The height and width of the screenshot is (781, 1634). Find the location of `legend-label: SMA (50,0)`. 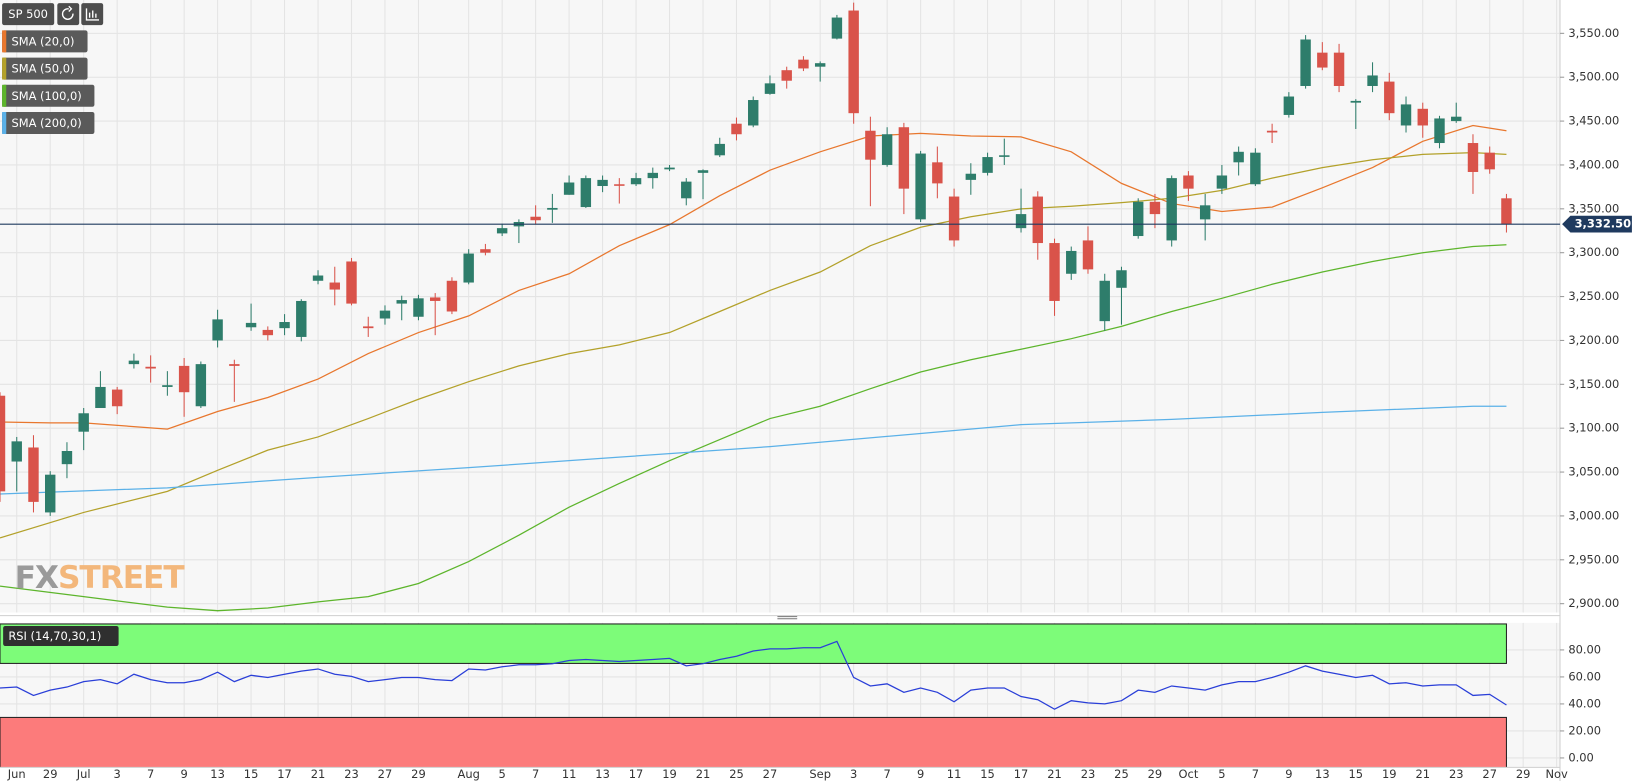

legend-label: SMA (50,0) is located at coordinates (42, 69).